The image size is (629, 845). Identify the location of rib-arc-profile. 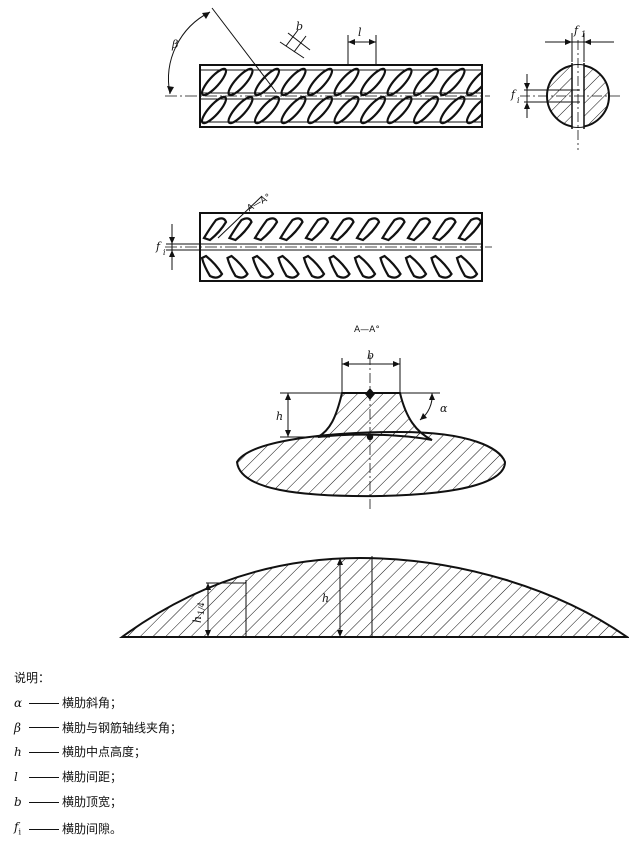
(373, 597).